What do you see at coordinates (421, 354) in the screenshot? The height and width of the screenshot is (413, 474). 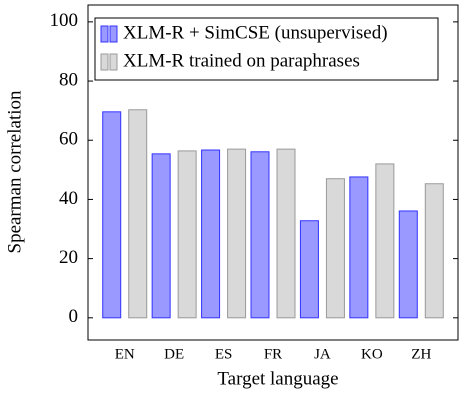 I see `x-tick-label: ZH` at bounding box center [421, 354].